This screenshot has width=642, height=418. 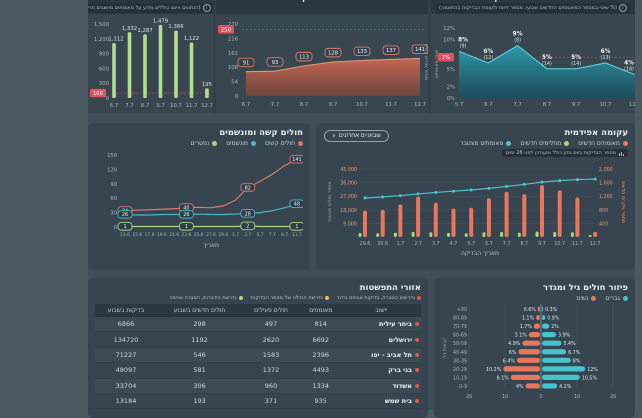 What do you see at coordinates (425, 62) in the screenshot?
I see `svg-text: מספר חולים קשים` at bounding box center [425, 62].